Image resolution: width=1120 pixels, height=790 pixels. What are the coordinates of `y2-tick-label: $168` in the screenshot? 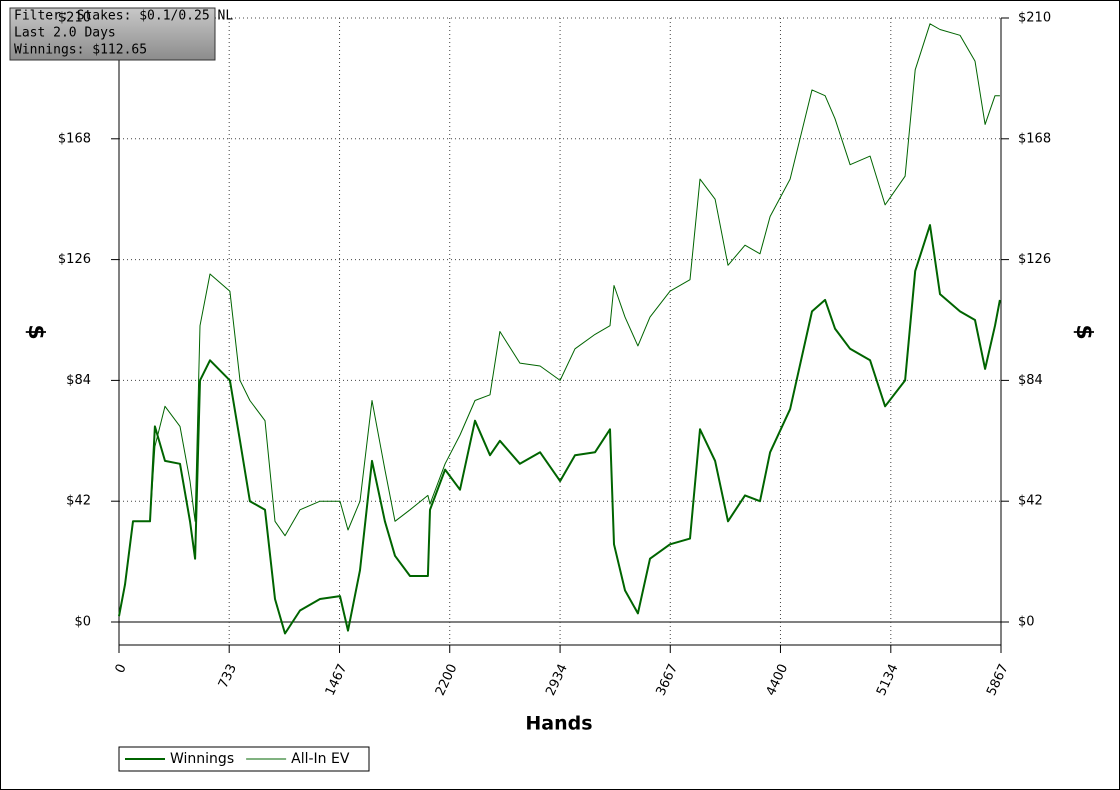 It's located at (1034, 138).